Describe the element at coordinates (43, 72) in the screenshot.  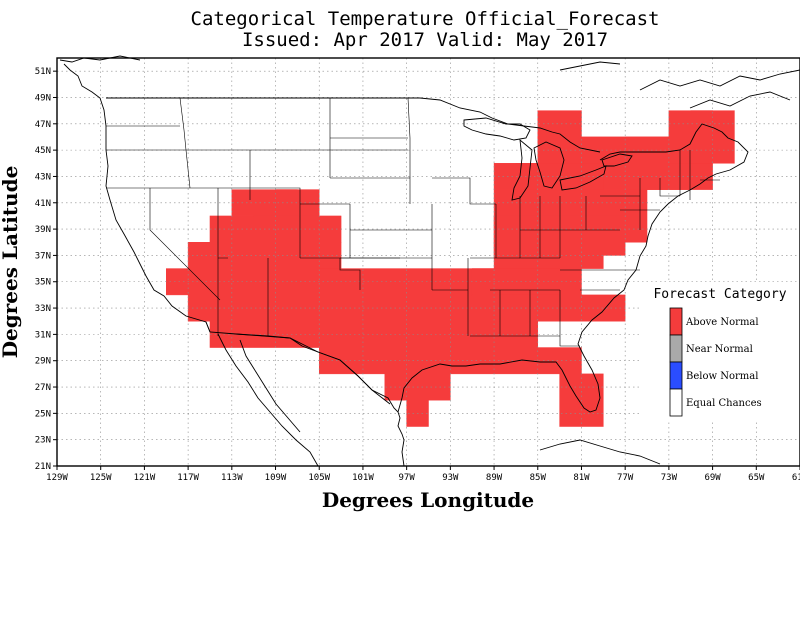
I see `latitude-tick-label: 51N` at that location.